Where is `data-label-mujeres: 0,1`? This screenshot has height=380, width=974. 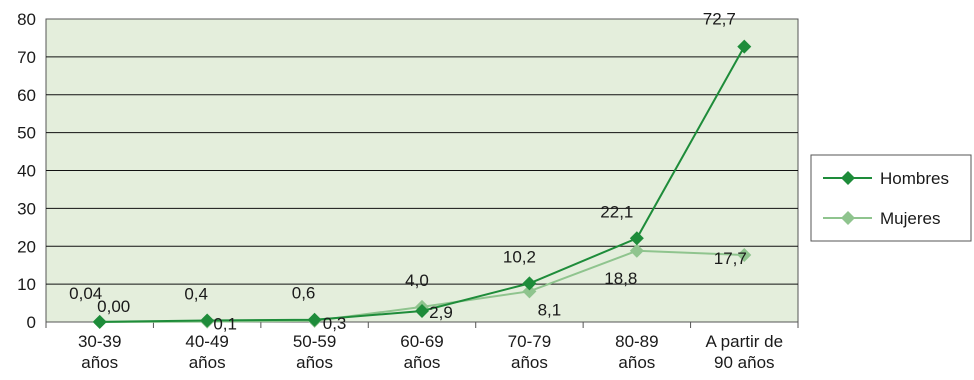 data-label-mujeres: 0,1 is located at coordinates (225, 324).